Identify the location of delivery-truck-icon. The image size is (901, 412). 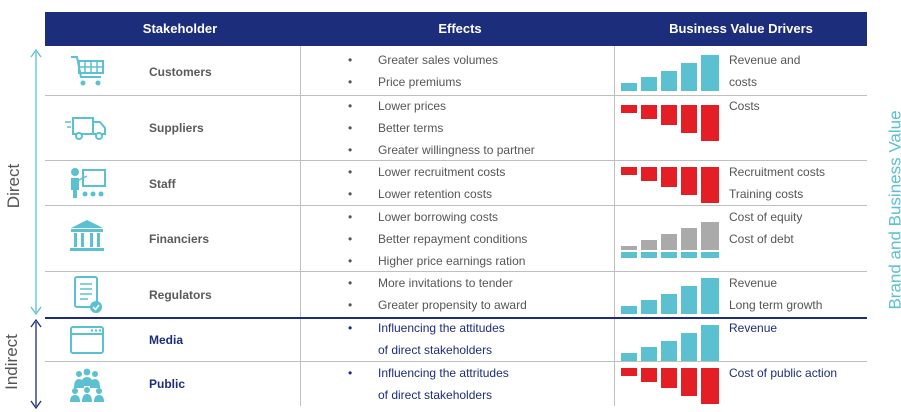
(85, 128).